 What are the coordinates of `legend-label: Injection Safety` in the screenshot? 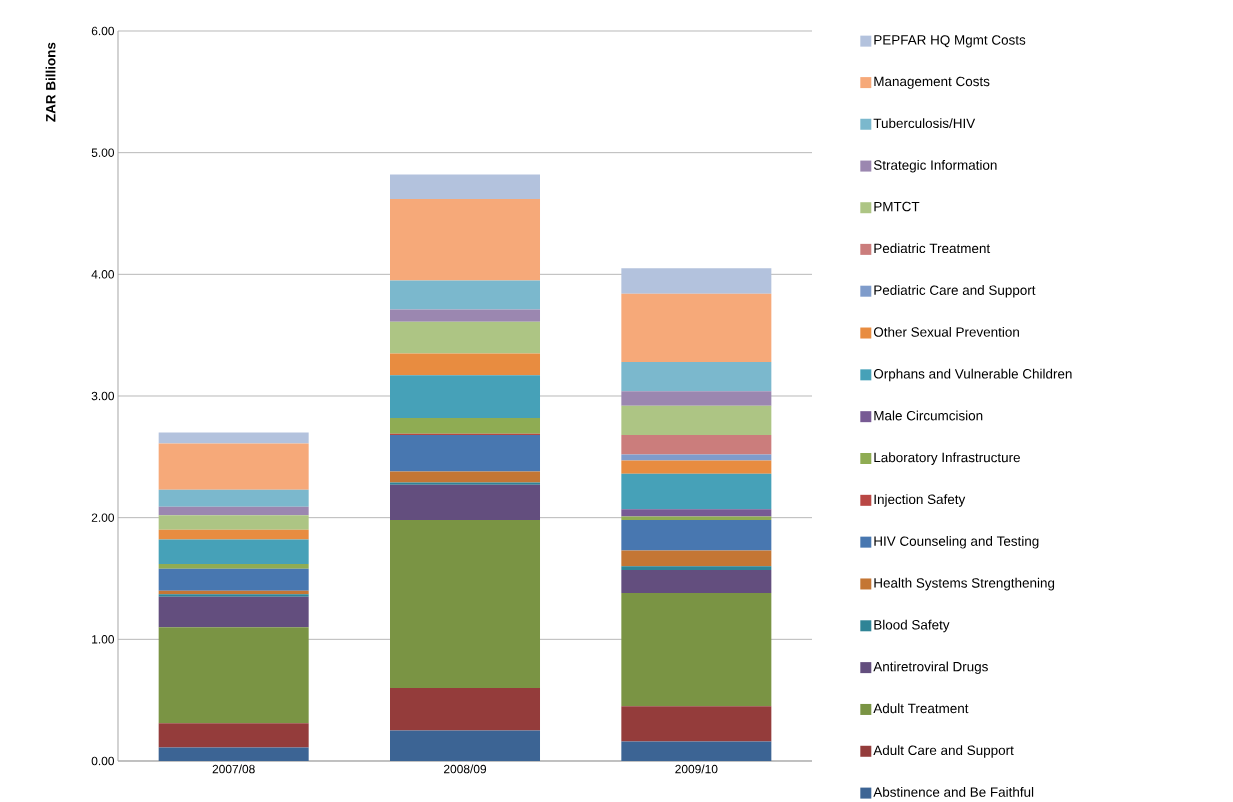 It's located at (920, 500).